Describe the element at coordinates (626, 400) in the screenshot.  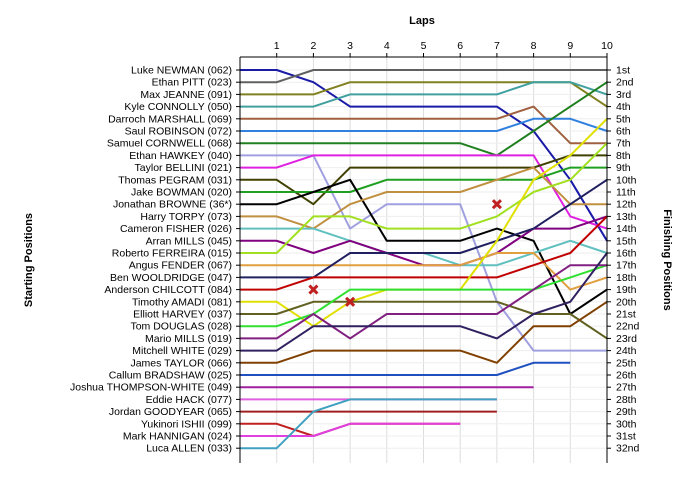
I see `finishing-position-label: 28th` at that location.